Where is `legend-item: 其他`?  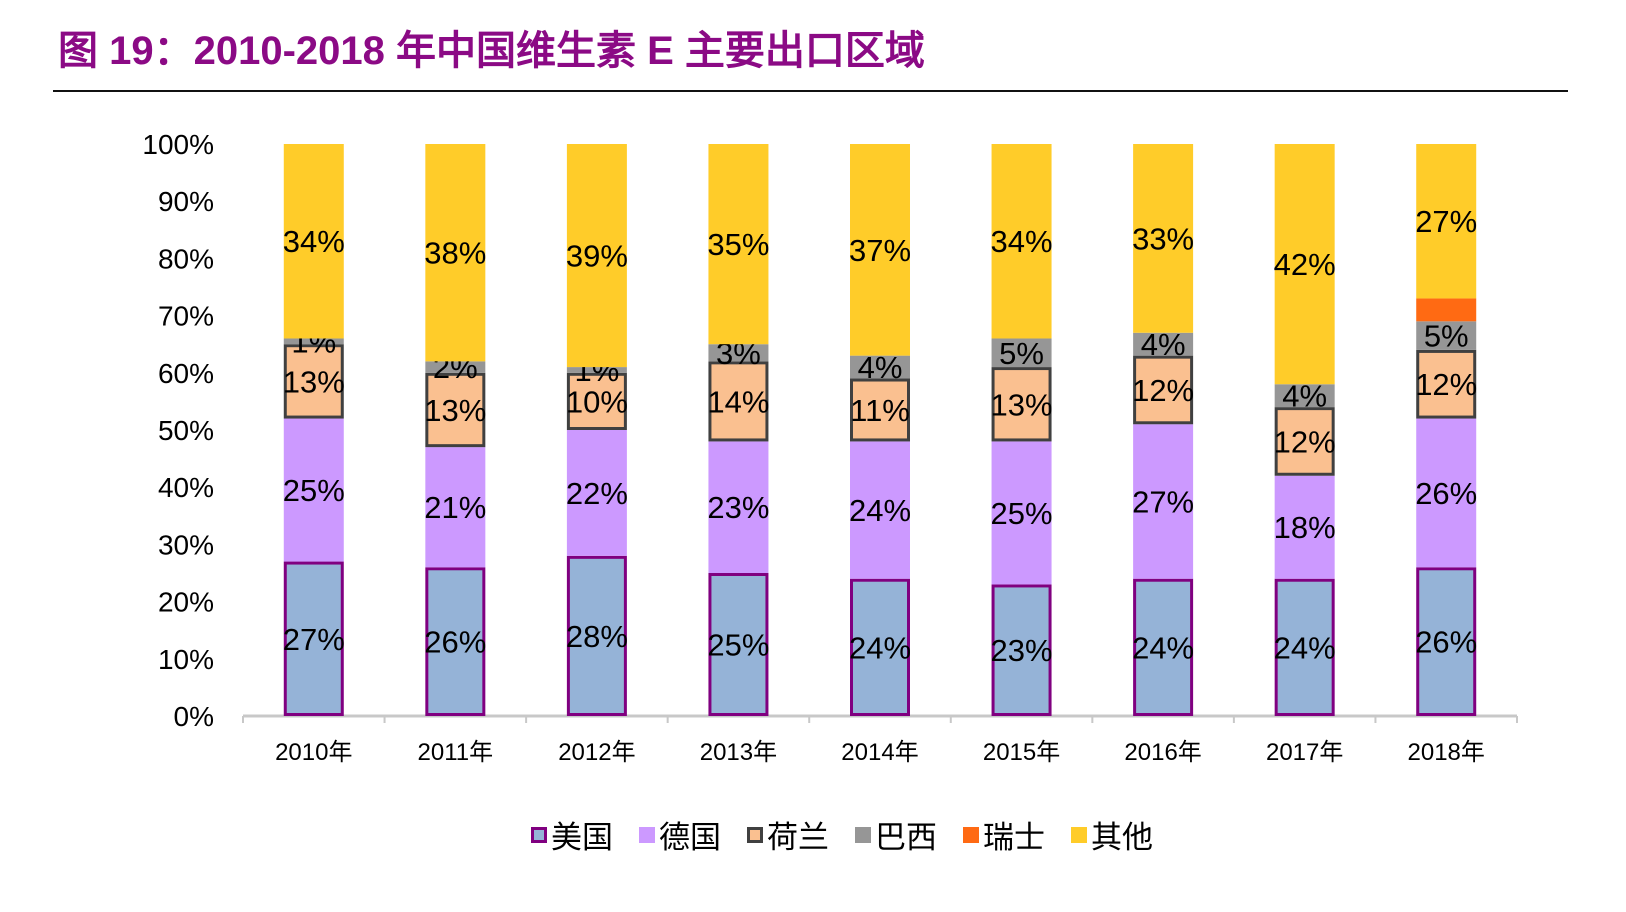 legend-item: 其他 is located at coordinates (1112, 834).